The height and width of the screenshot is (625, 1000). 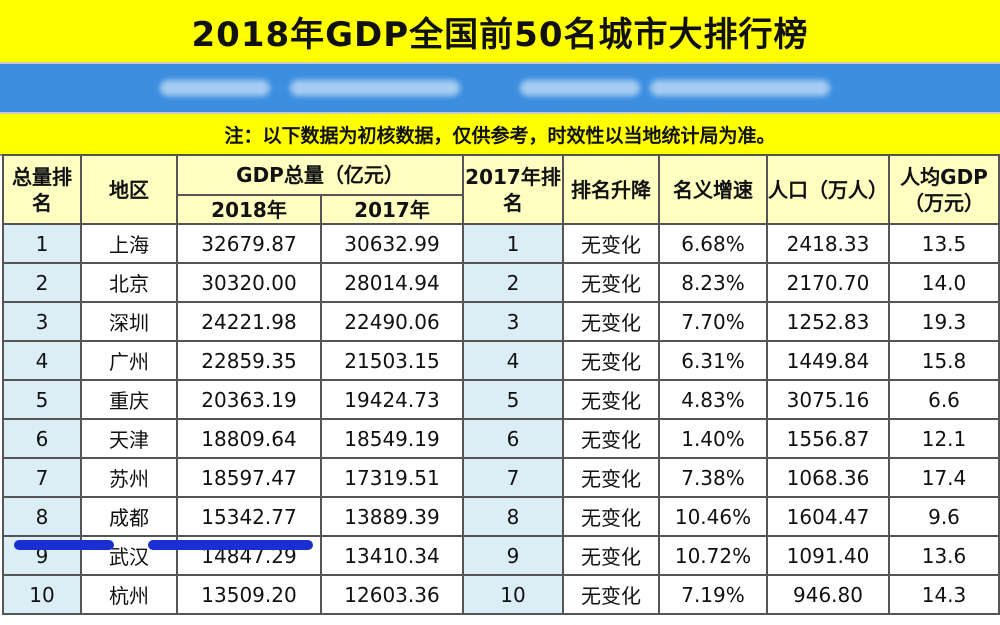 I want to click on cell-rank: 3, so click(x=42, y=321).